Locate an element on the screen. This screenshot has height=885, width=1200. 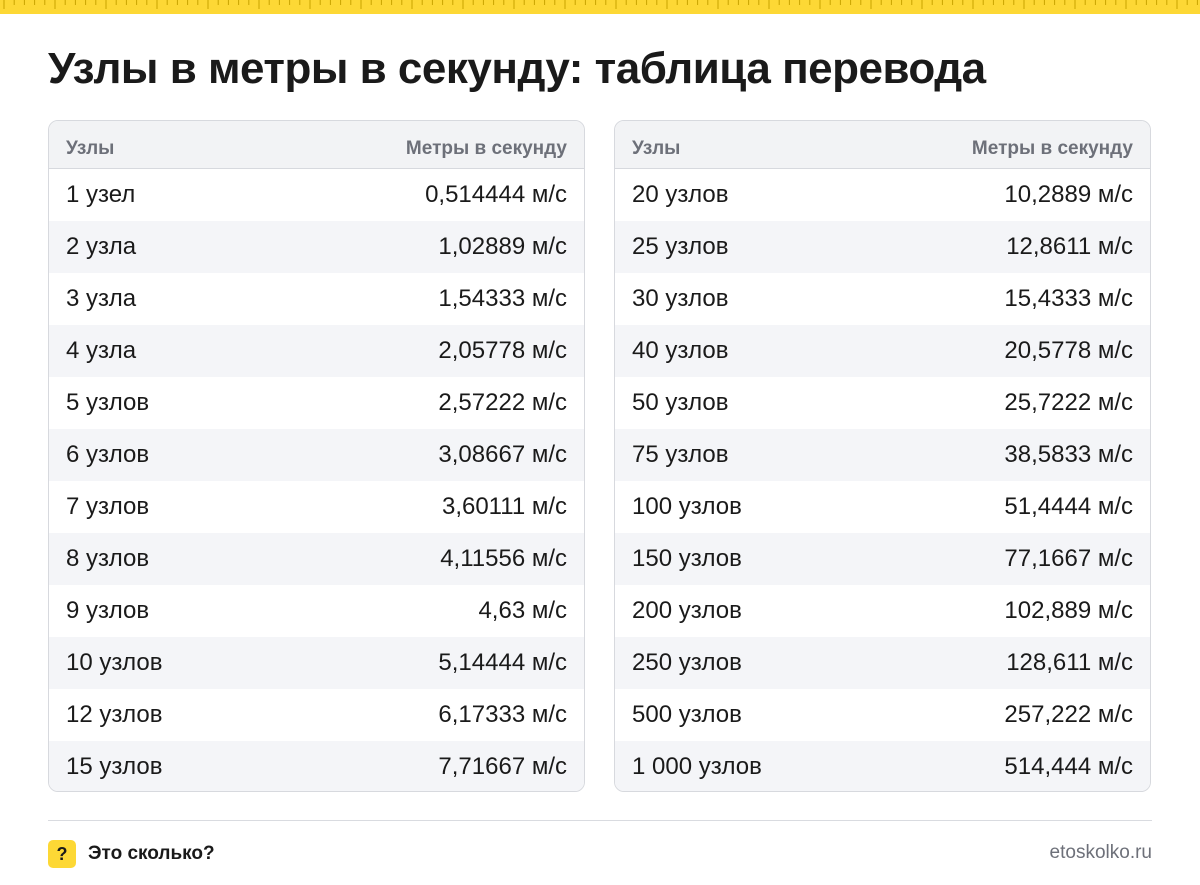
table-row: 9 узлов 4,63 м/с is located at coordinates (316, 611).